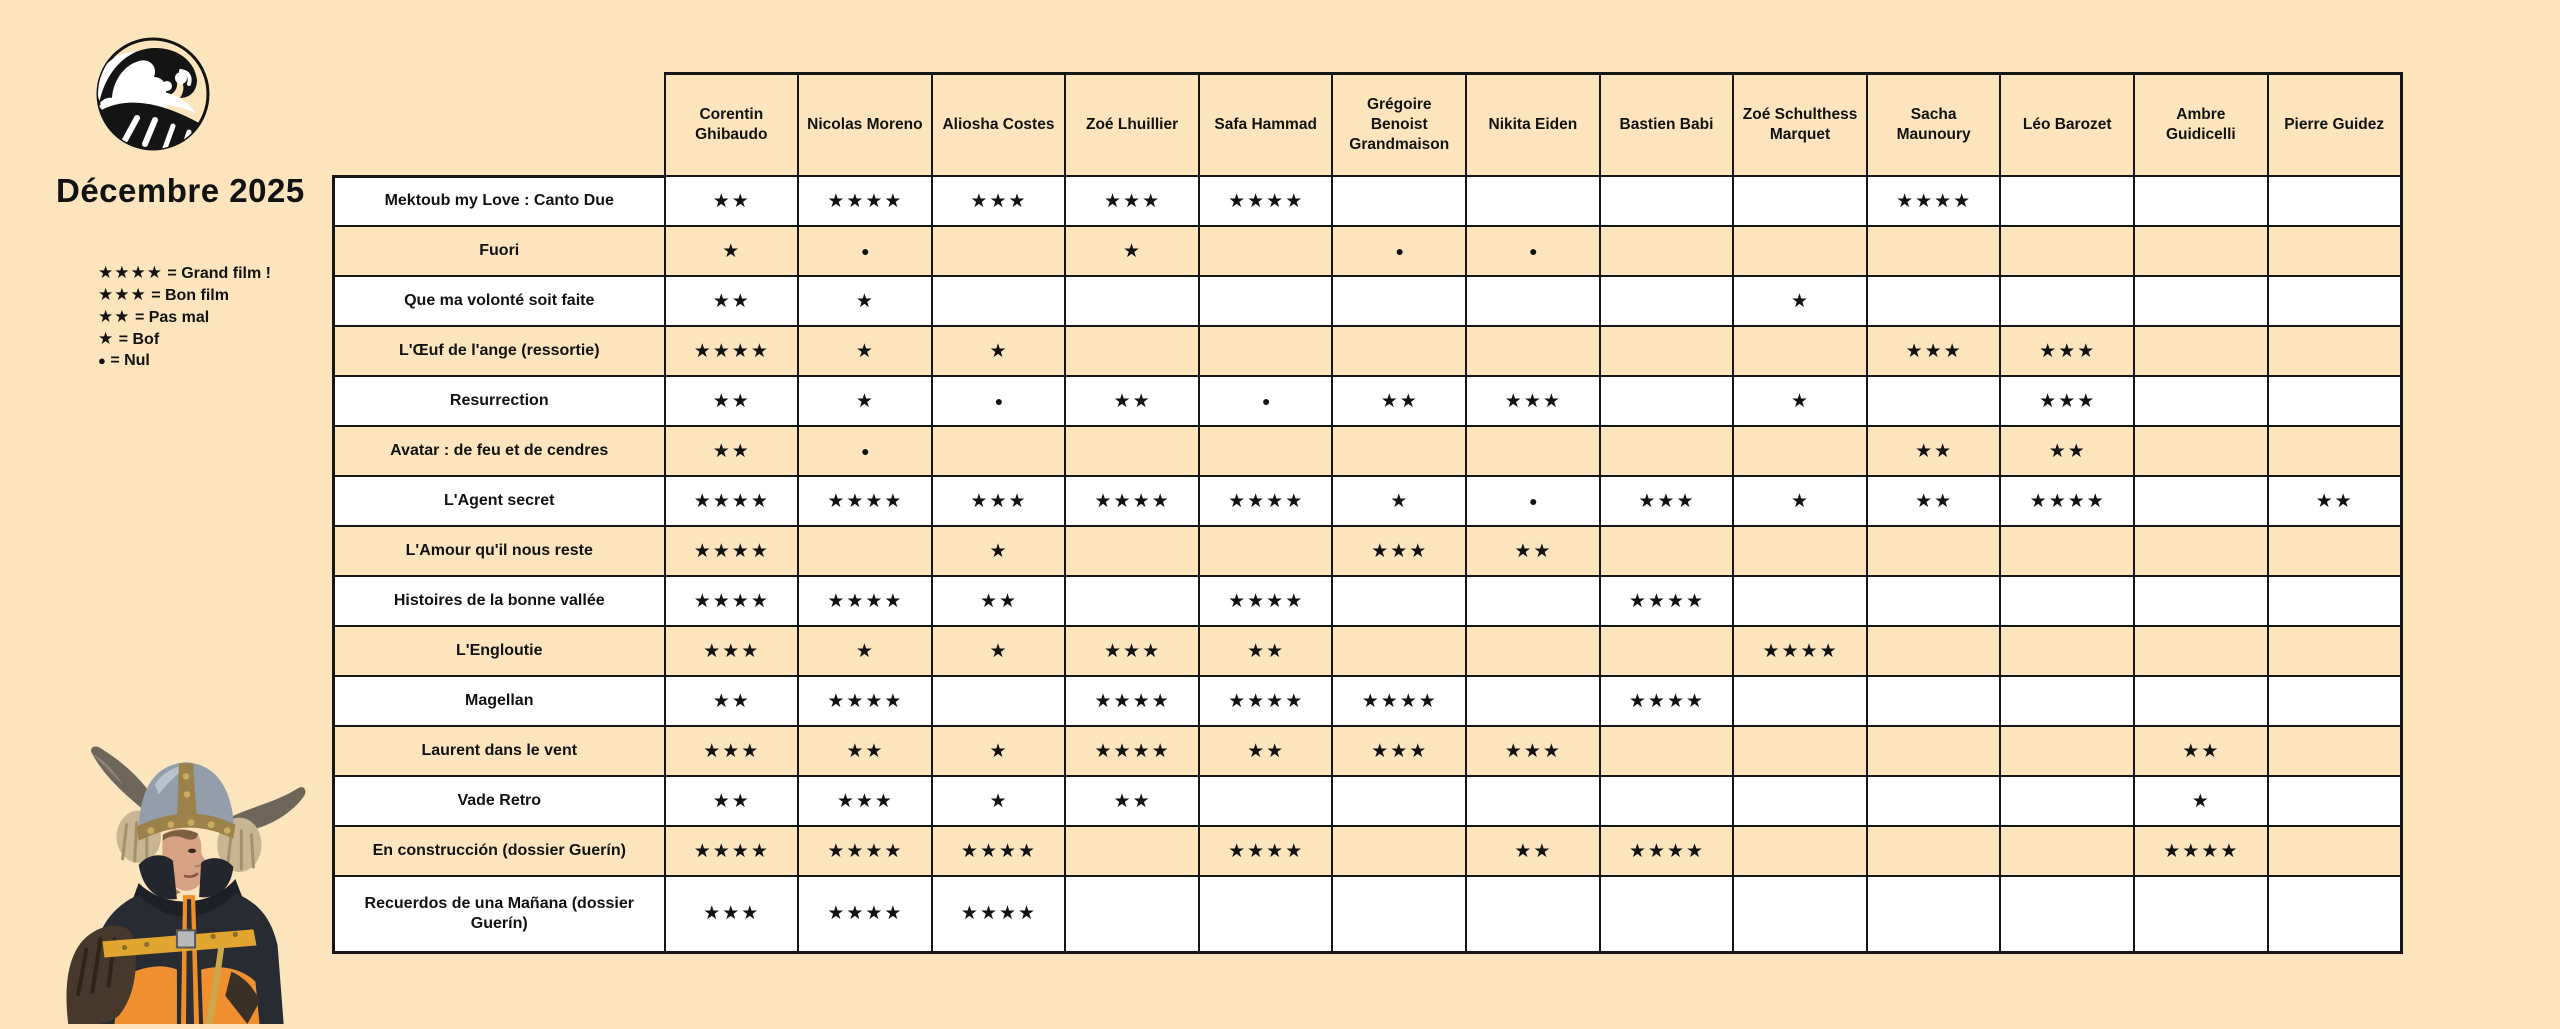 The height and width of the screenshot is (1029, 2560). I want to click on legend-item: ● = Nul, so click(184, 360).